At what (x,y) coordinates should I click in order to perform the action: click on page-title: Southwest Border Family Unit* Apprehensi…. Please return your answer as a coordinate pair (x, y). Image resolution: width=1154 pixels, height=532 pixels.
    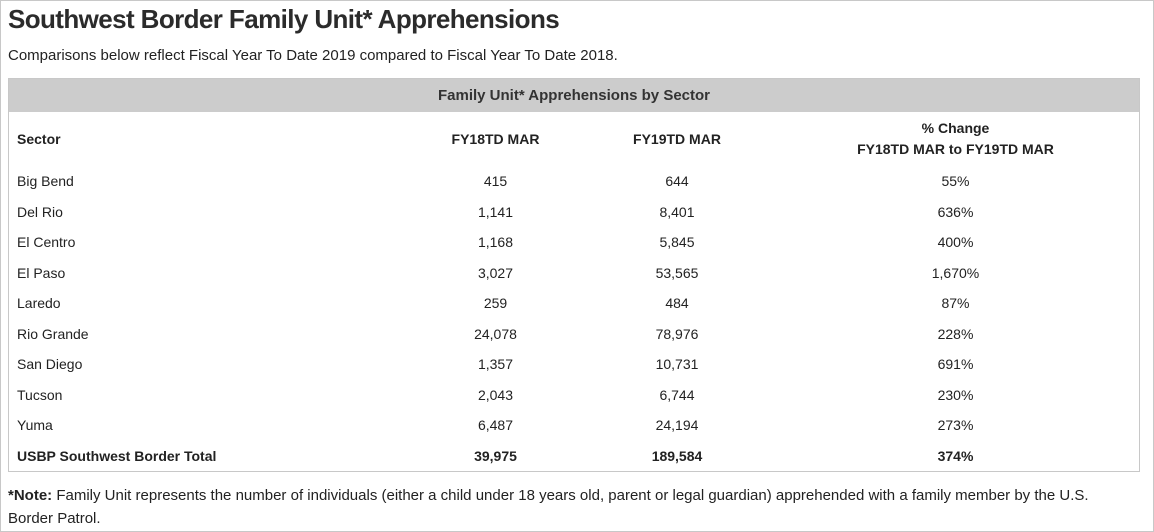
    Looking at the image, I should click on (284, 19).